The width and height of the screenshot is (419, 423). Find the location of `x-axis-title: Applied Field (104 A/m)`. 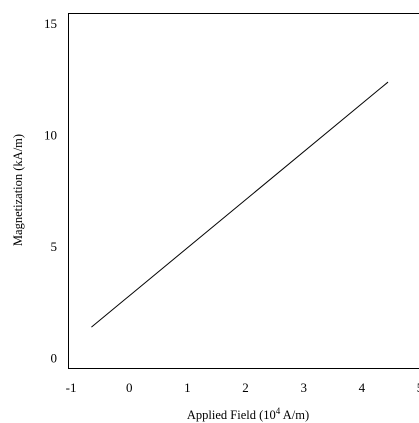

x-axis-title: Applied Field (104 A/m) is located at coordinates (248, 414).